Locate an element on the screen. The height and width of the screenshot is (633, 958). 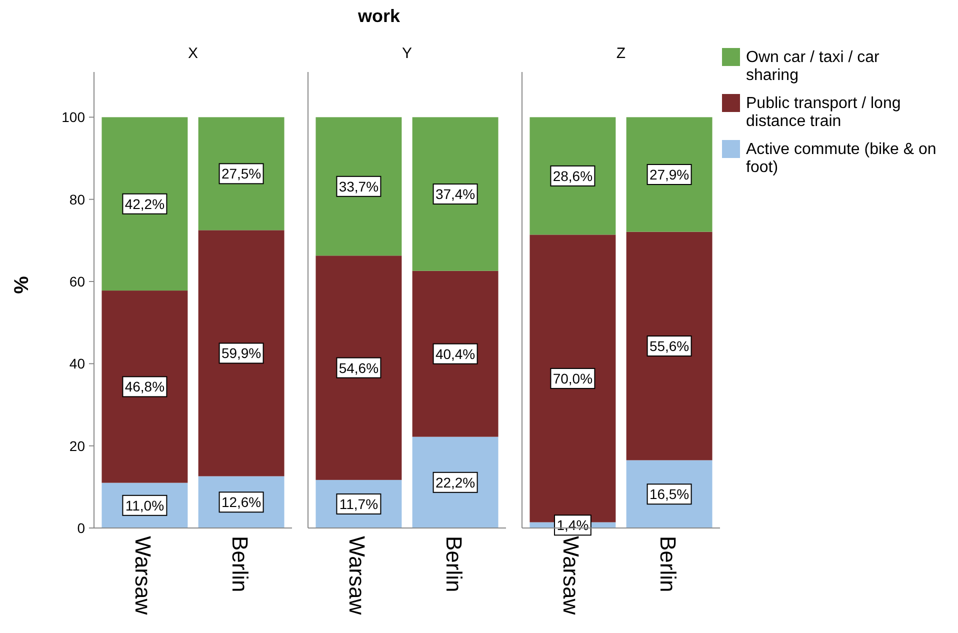
y-tick-label: 40 is located at coordinates (77, 364).